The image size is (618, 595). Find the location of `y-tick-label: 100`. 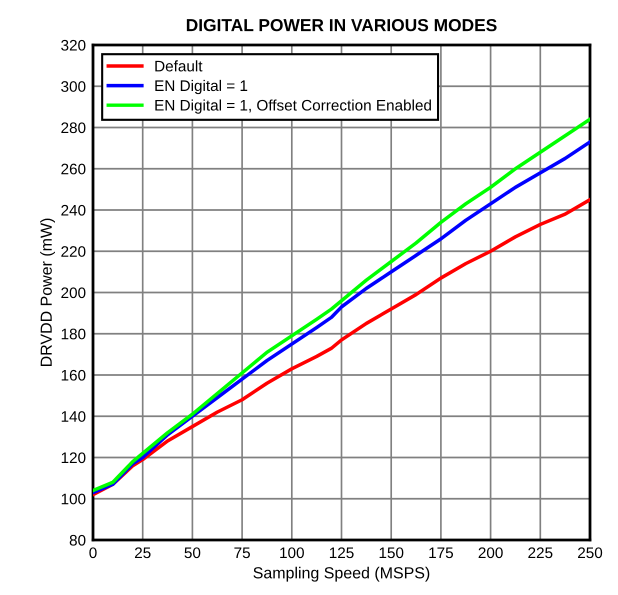

y-tick-label: 100 is located at coordinates (74, 499).